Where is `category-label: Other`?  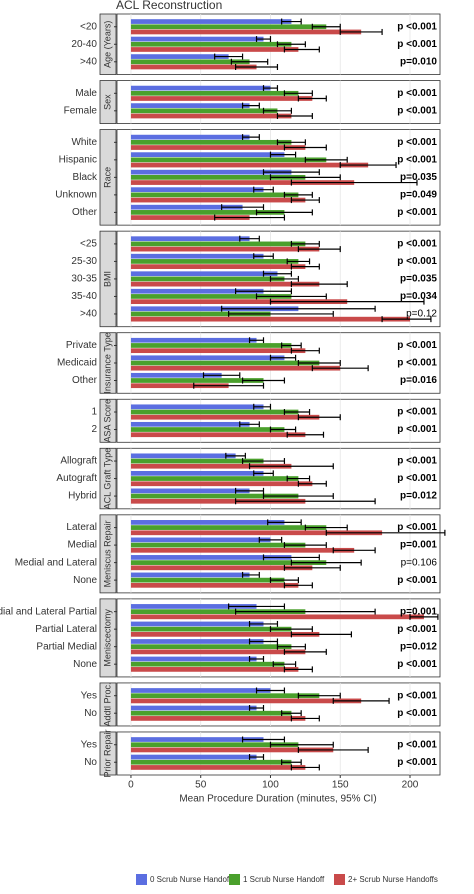
category-label: Other is located at coordinates (85, 380).